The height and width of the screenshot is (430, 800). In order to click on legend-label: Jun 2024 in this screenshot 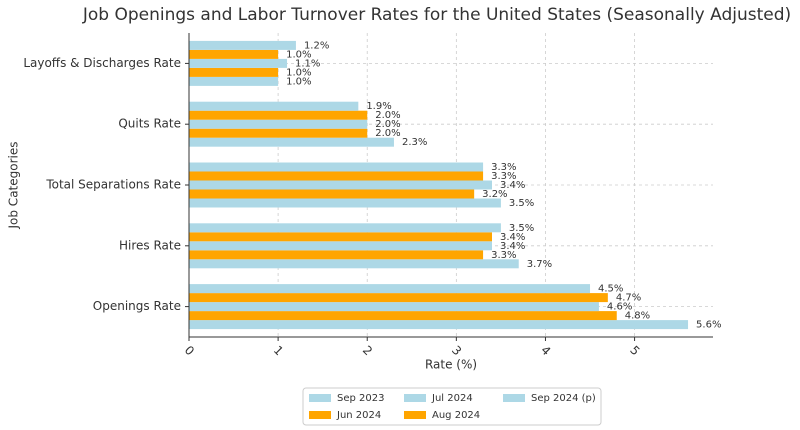, I will do `click(358, 415)`.